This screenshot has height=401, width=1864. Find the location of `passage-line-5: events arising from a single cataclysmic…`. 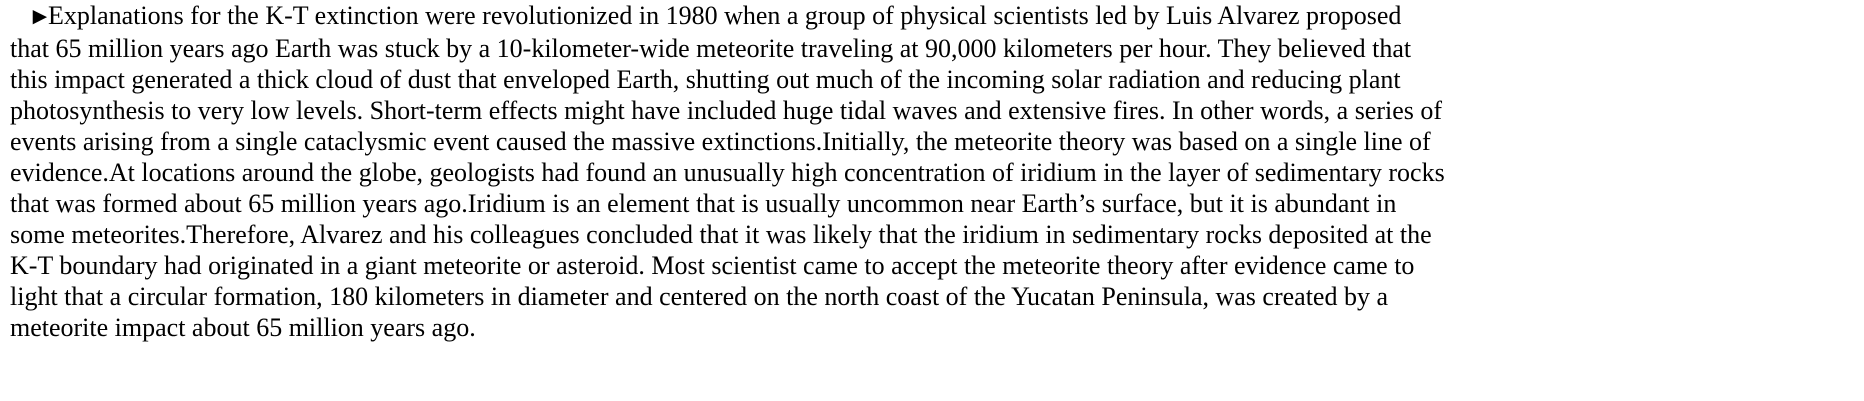

passage-line-5: events arising from a single cataclysmic… is located at coordinates (720, 141).